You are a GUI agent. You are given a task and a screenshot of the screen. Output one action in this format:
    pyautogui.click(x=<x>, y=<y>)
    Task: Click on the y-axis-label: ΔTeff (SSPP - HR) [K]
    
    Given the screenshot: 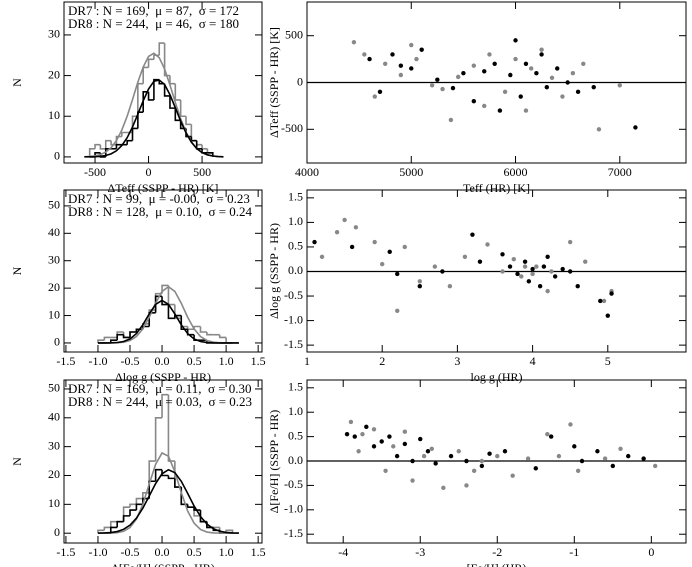 What is the action you would take?
    pyautogui.click(x=274, y=82)
    